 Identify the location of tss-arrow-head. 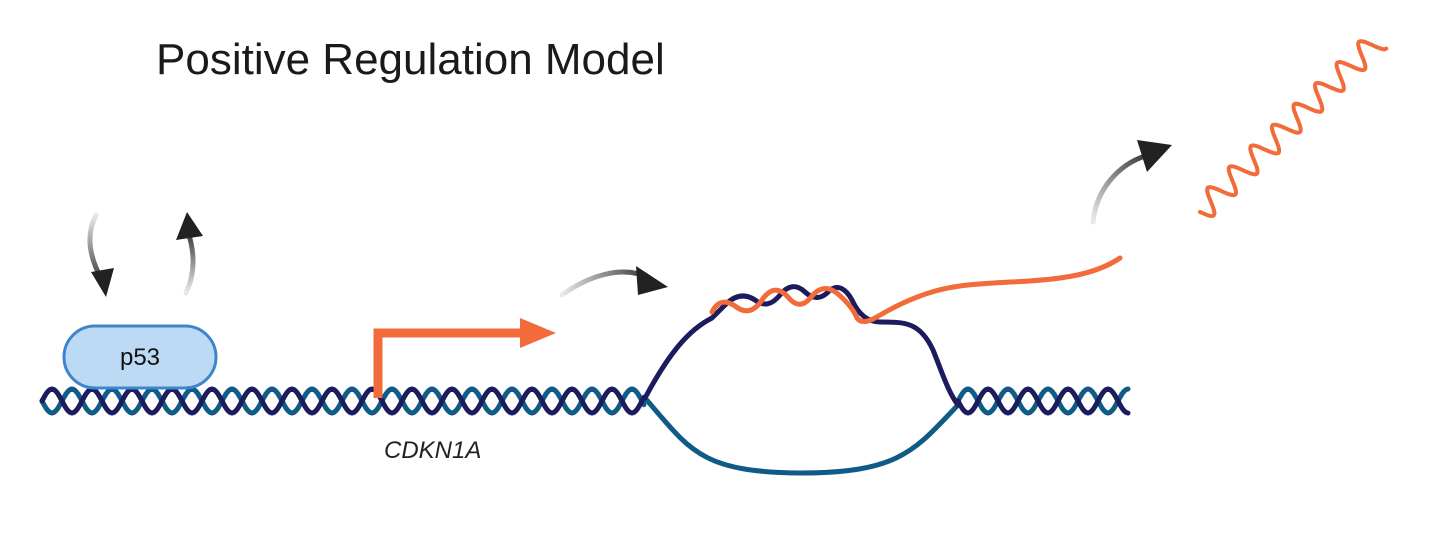
(538, 333).